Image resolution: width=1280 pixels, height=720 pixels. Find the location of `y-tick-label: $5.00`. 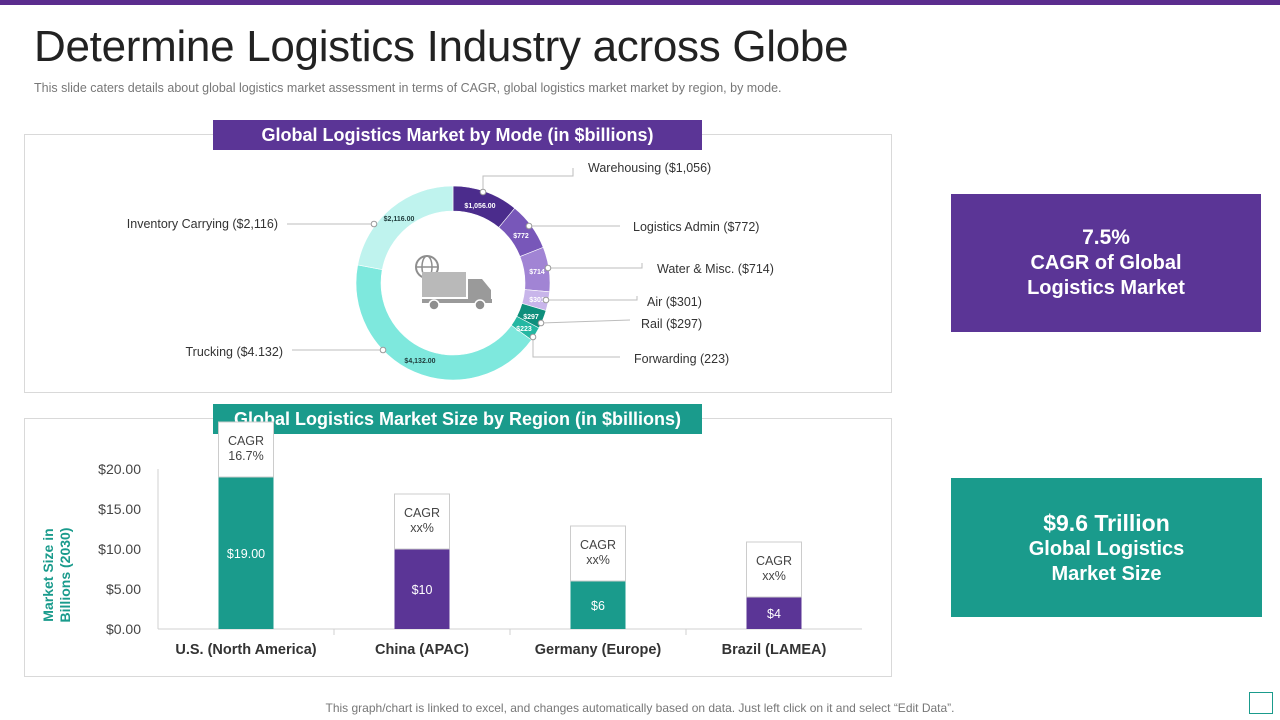

y-tick-label: $5.00 is located at coordinates (123, 589).